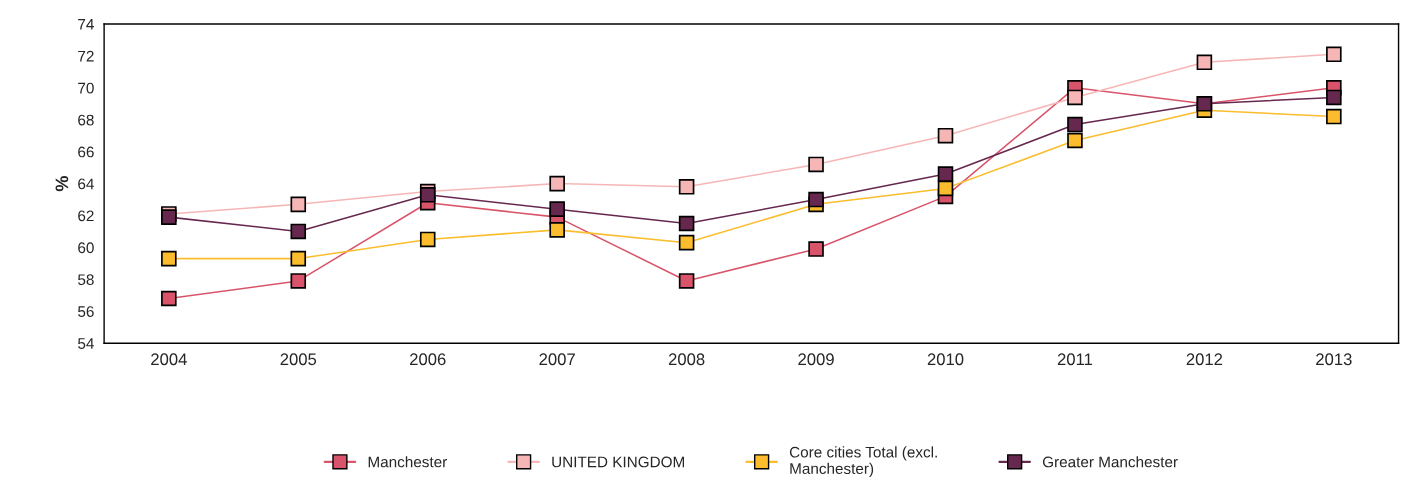 The height and width of the screenshot is (480, 1407). What do you see at coordinates (863, 462) in the screenshot?
I see `legend-label: Core cities Total (excl. Manchester)` at bounding box center [863, 462].